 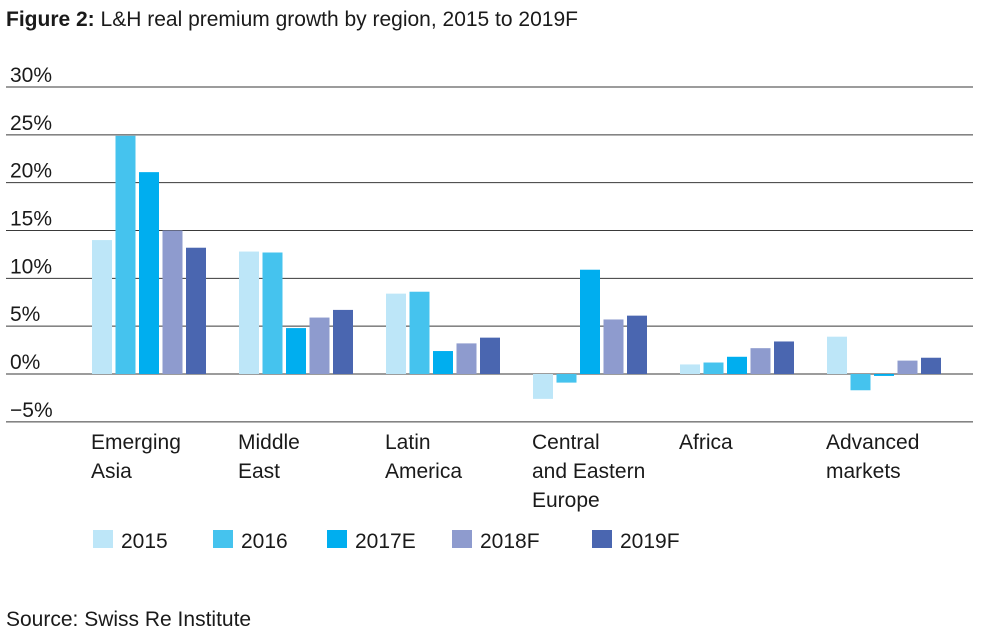 What do you see at coordinates (31, 123) in the screenshot?
I see `y-tick-label: 25%` at bounding box center [31, 123].